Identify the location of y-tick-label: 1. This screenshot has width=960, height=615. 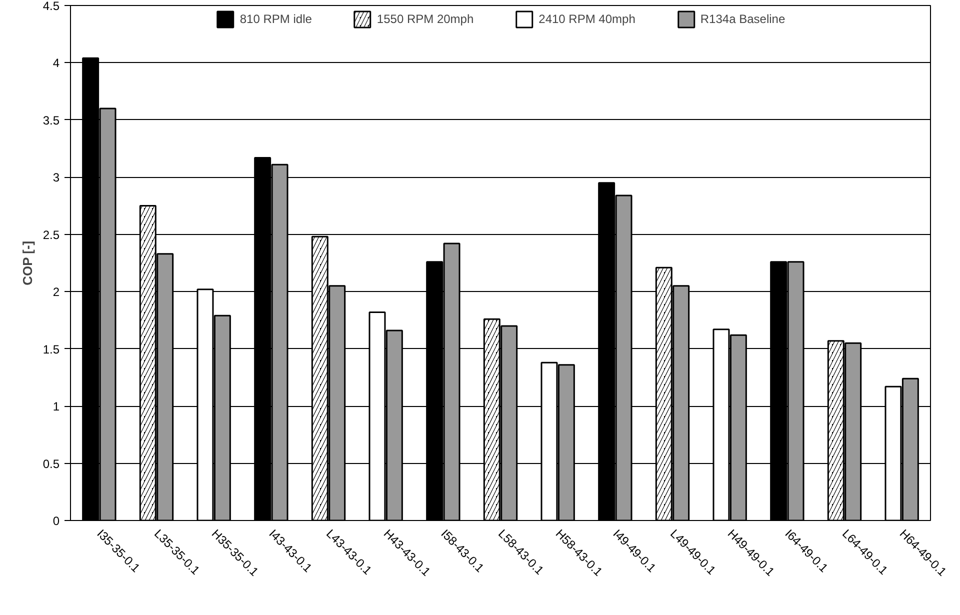
(56, 407).